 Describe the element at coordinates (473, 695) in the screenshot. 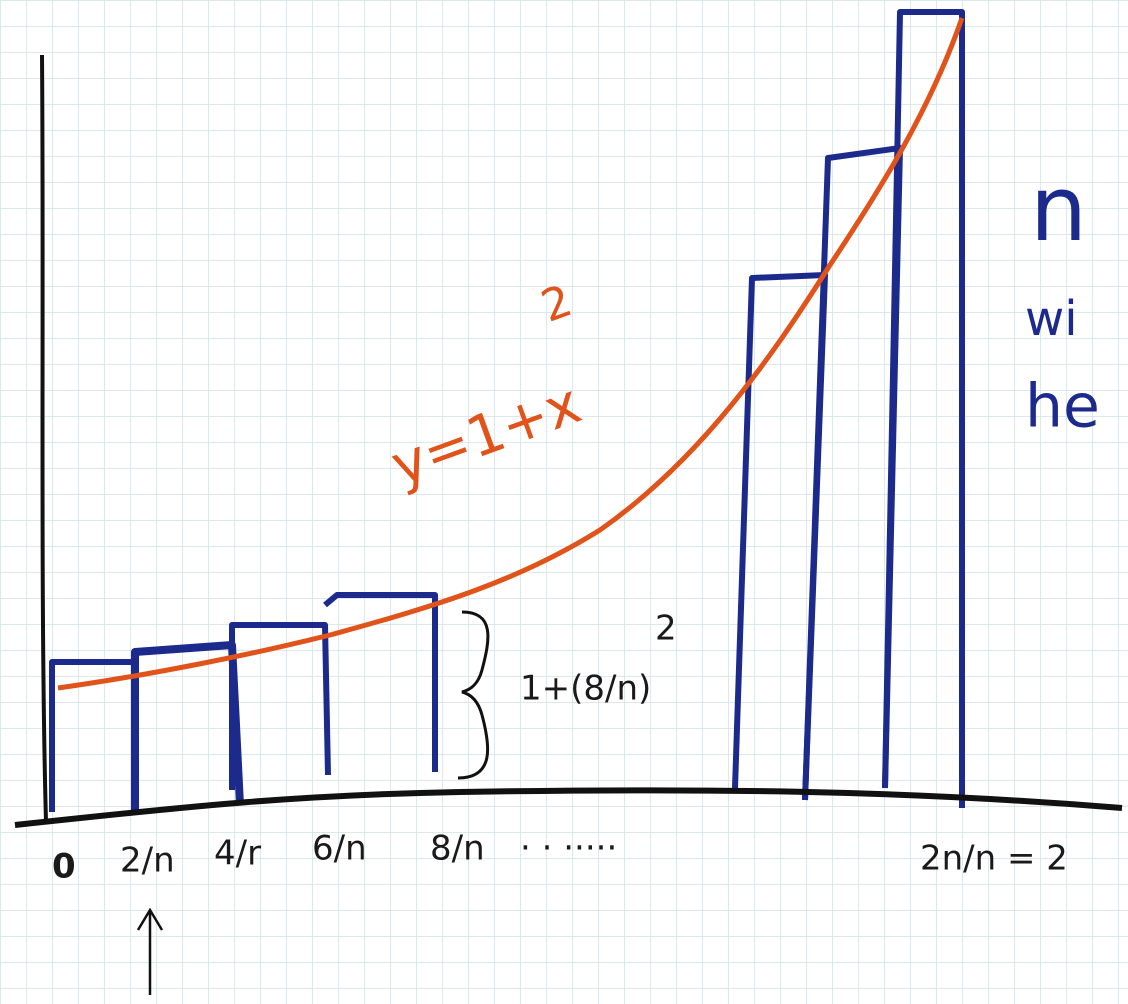

I see `brace` at that location.